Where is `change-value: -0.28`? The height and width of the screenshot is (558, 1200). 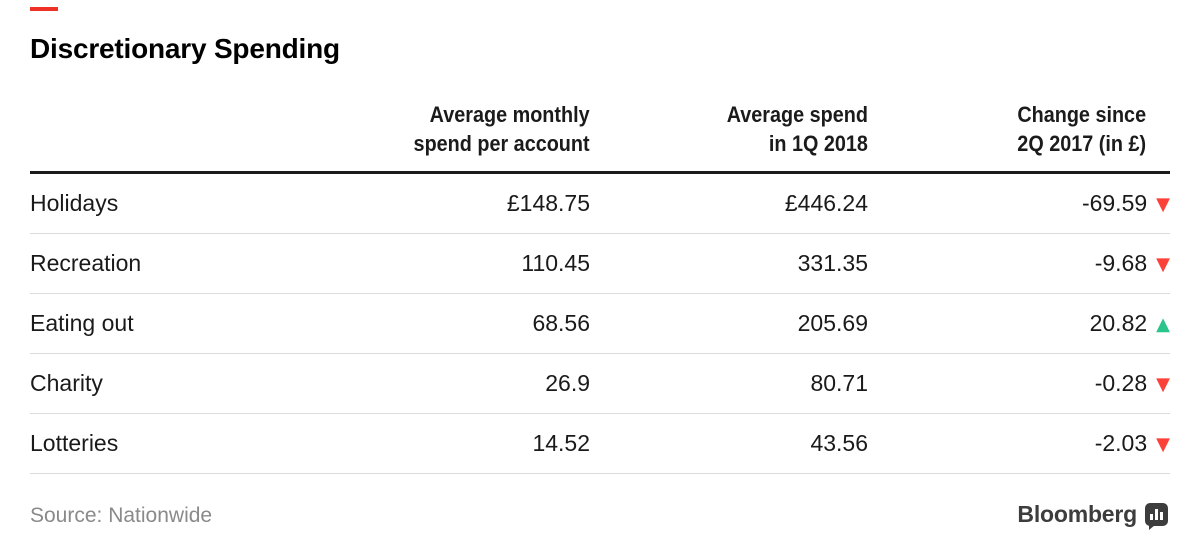
change-value: -0.28 is located at coordinates (1121, 383).